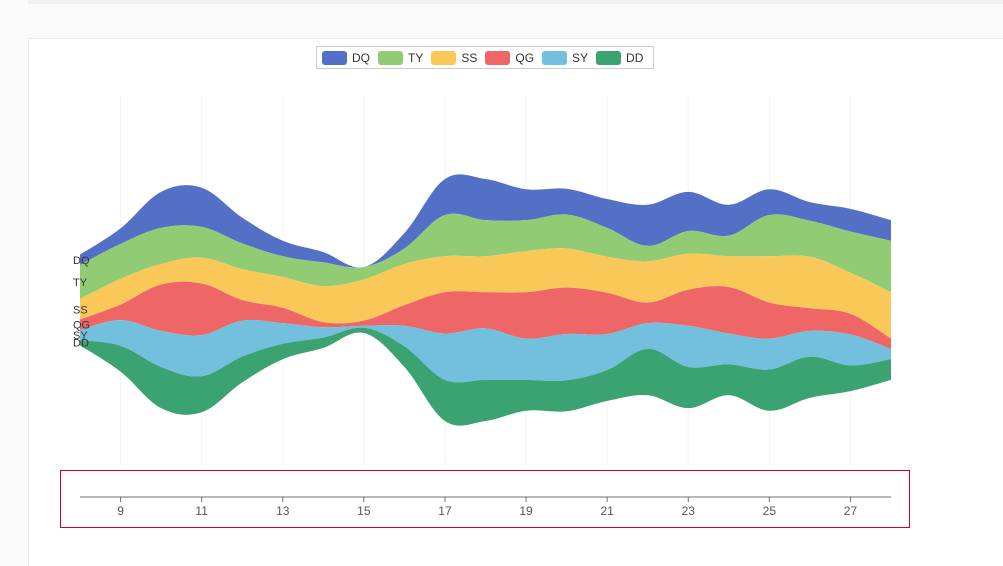 This screenshot has width=1003, height=566. Describe the element at coordinates (485, 315) in the screenshot. I see `river-layer-qg` at that location.